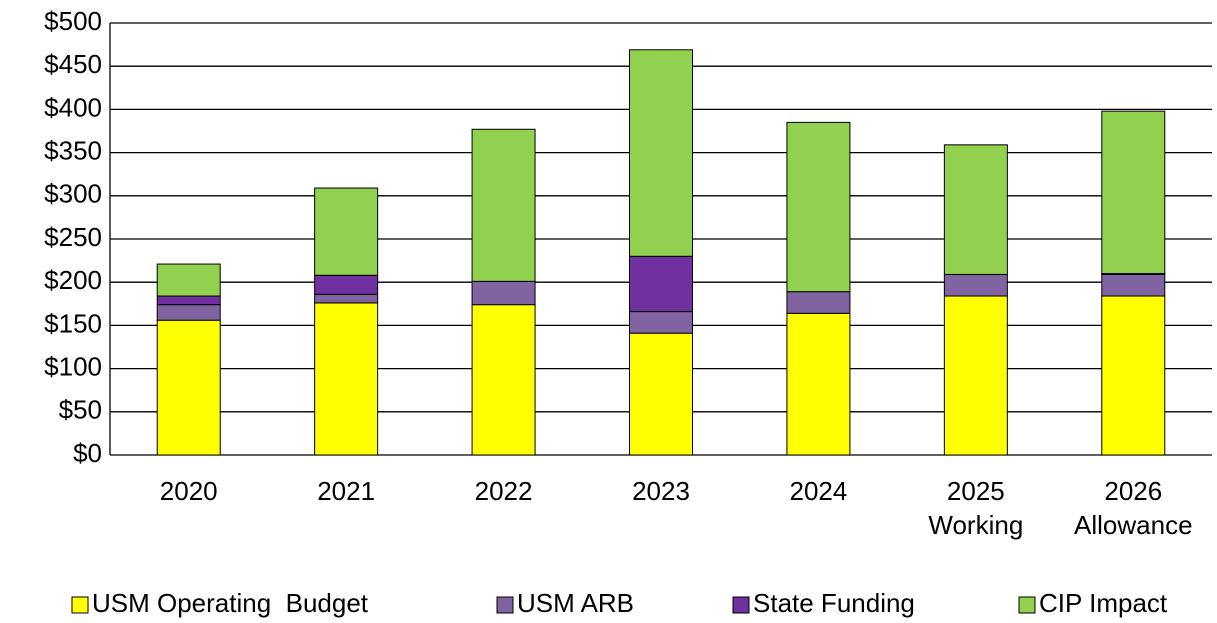  Describe the element at coordinates (73, 64) in the screenshot. I see `y-tick-label: $450` at that location.